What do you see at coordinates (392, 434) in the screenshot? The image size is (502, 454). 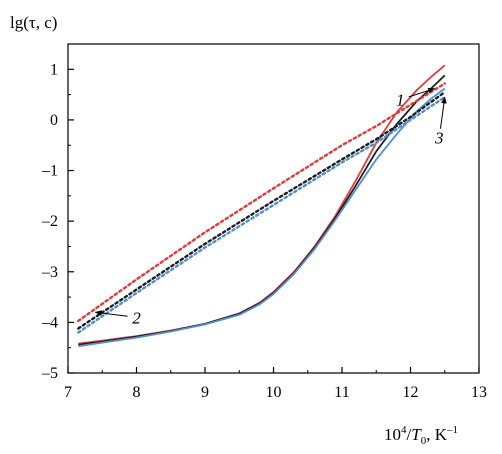 I see `x-axis-label-prefix: 10` at bounding box center [392, 434].